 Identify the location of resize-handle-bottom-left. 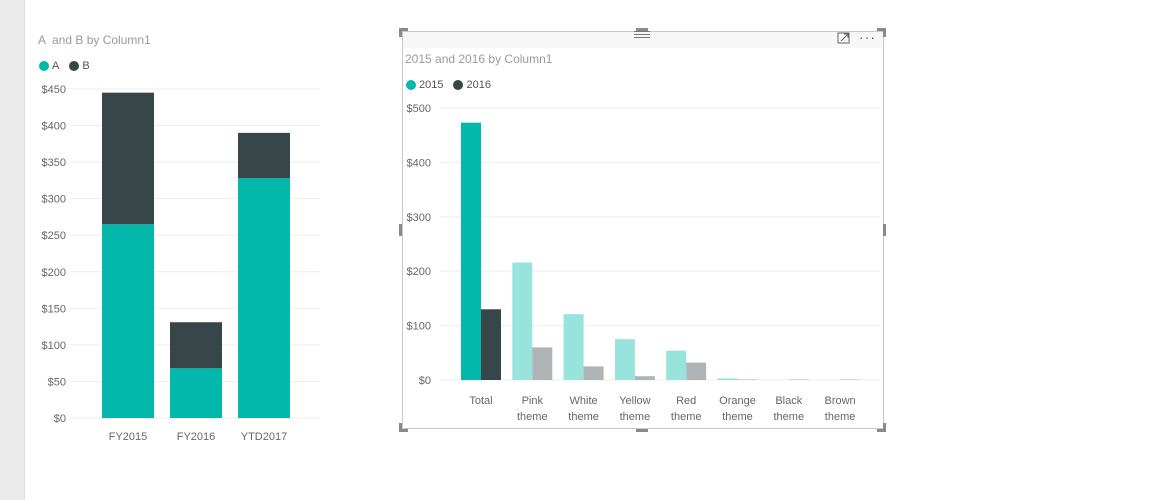
(403, 430).